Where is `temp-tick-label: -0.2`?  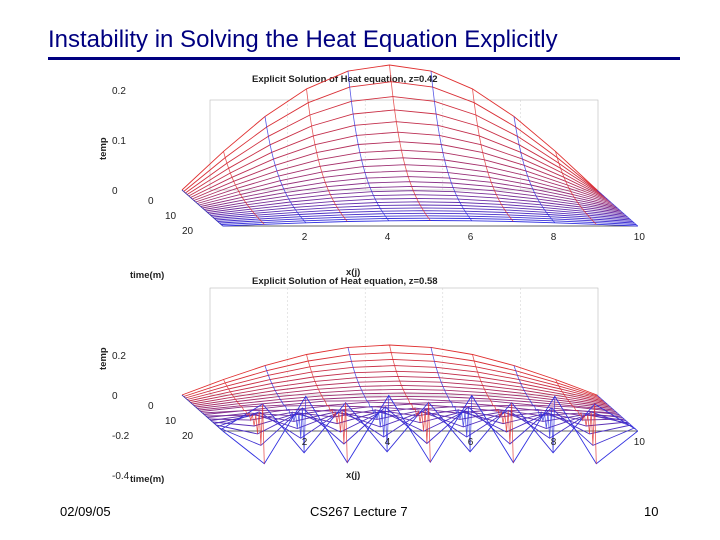 temp-tick-label: -0.2 is located at coordinates (121, 436).